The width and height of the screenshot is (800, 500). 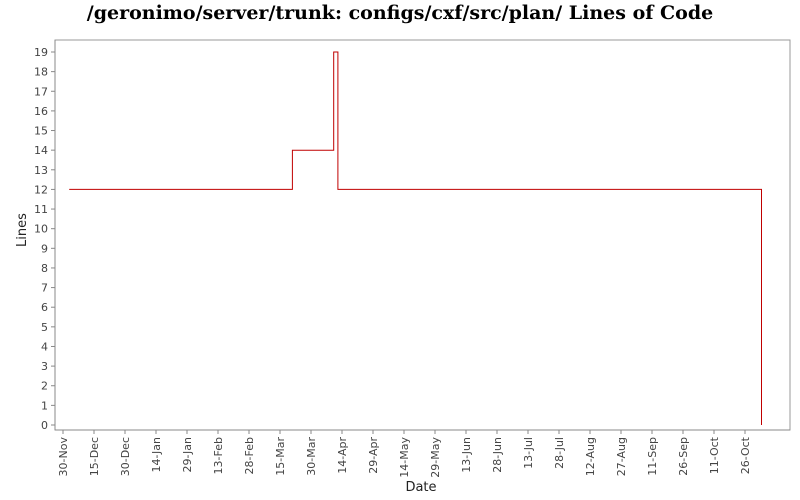 I want to click on y-tick-label: 8, so click(x=44, y=268).